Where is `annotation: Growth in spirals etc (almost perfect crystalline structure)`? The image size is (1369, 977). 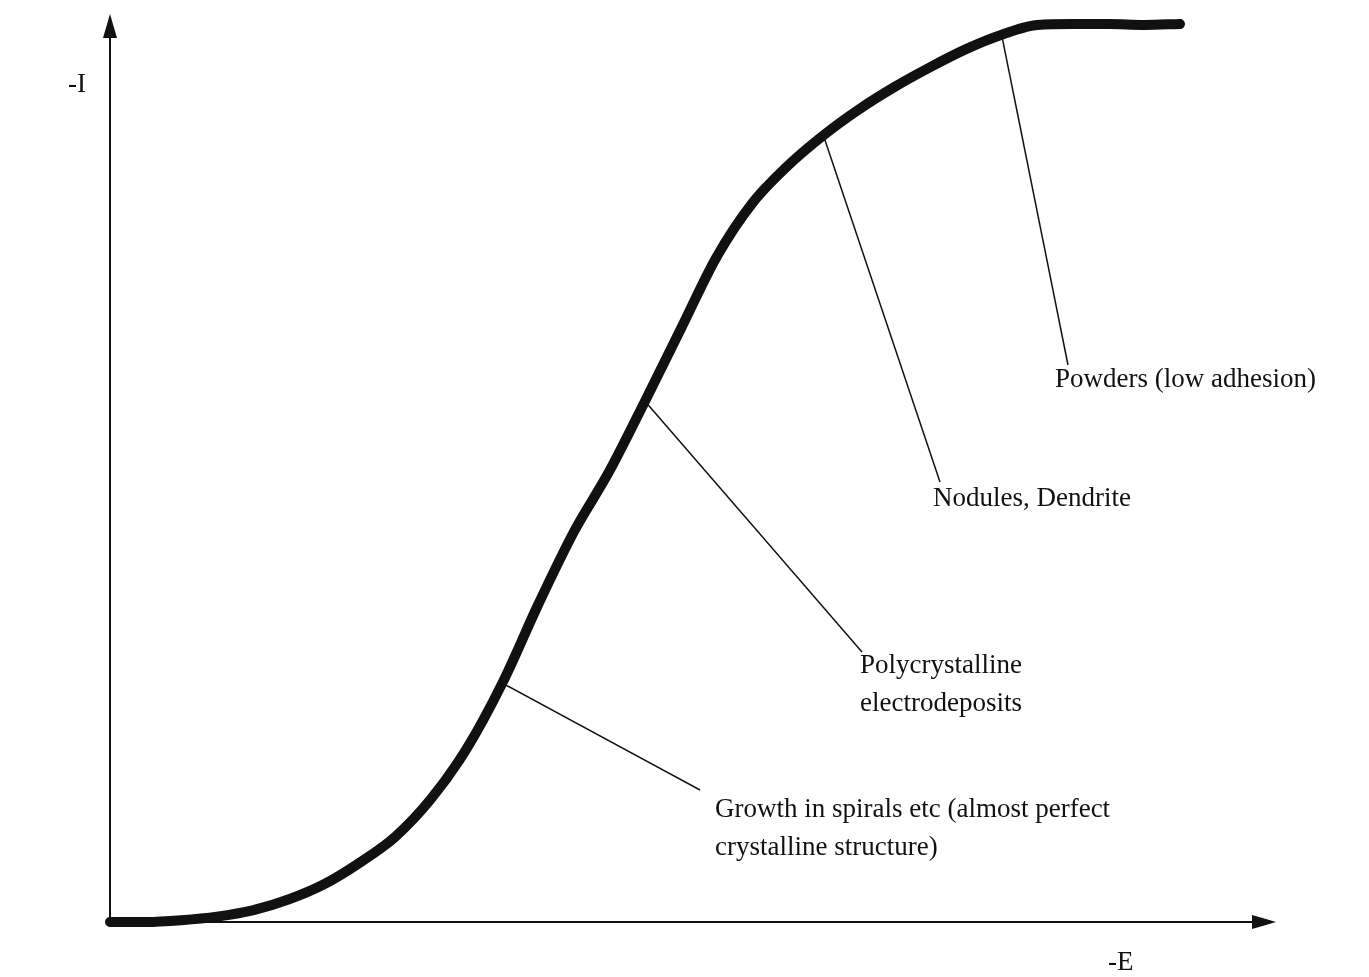
annotation: Growth in spirals etc (almost perfect crystalline structure) is located at coordinates (913, 827).